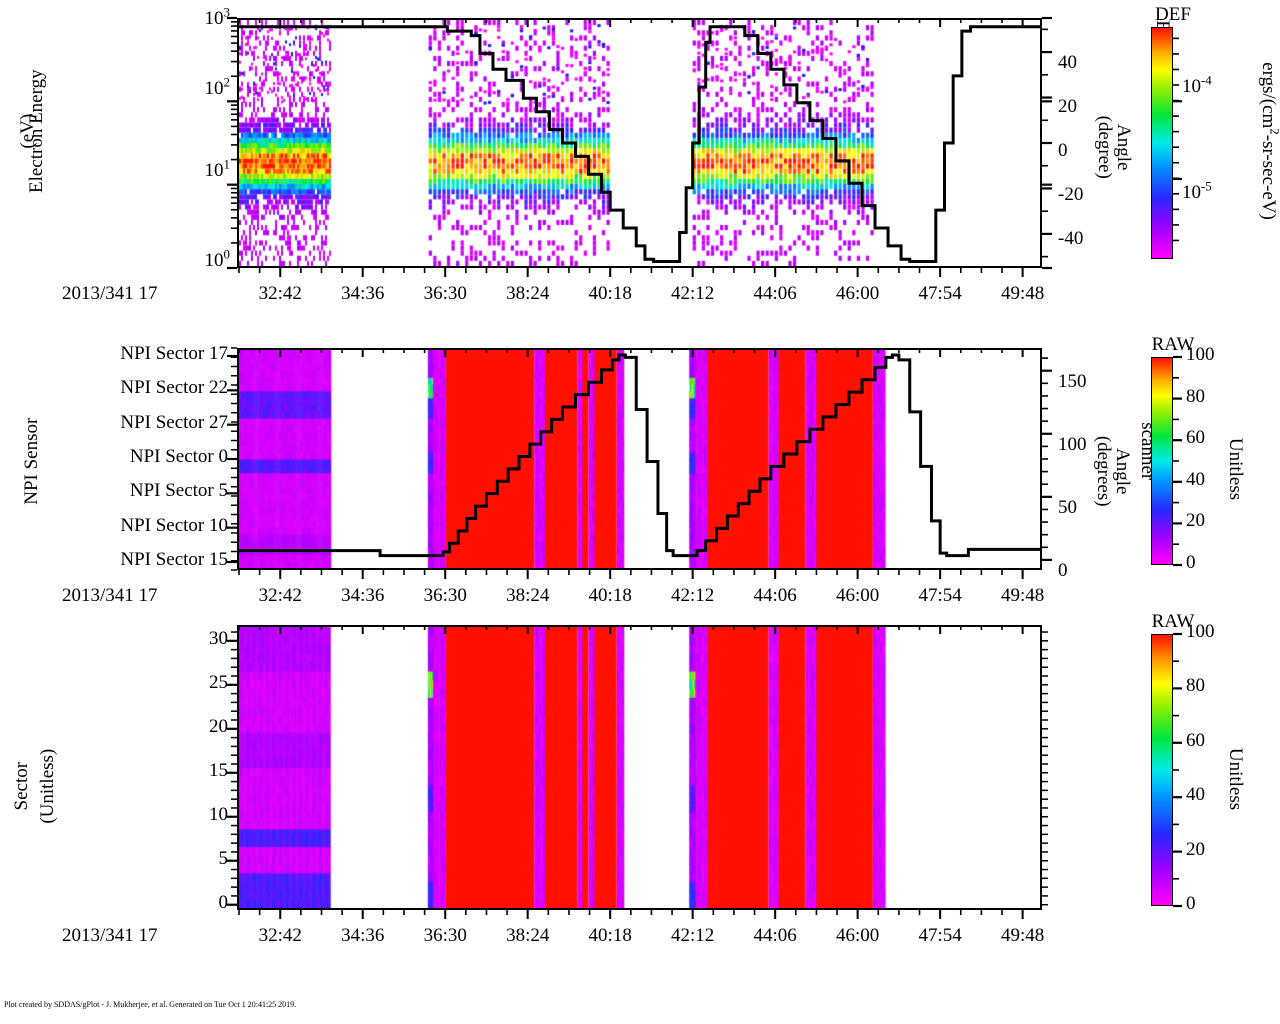 The height and width of the screenshot is (1024, 1280). I want to click on panel2-colorbar-title: RAW, so click(1173, 344).